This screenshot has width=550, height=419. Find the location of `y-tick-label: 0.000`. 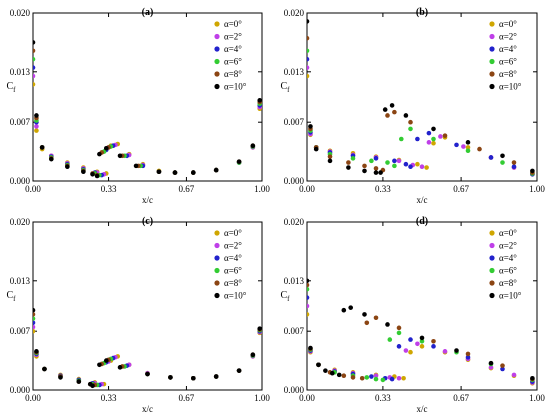

y-tick-label: 0.000 is located at coordinates (20, 390).